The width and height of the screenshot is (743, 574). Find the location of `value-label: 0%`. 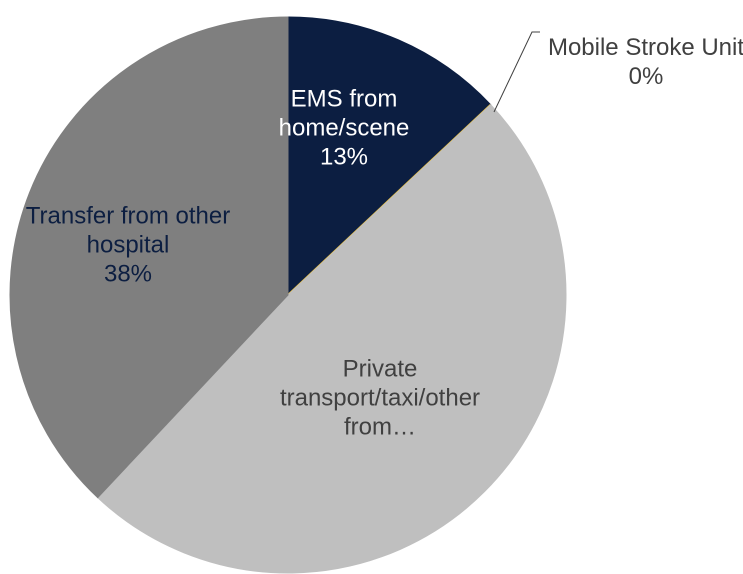

value-label: 0% is located at coordinates (646, 76).